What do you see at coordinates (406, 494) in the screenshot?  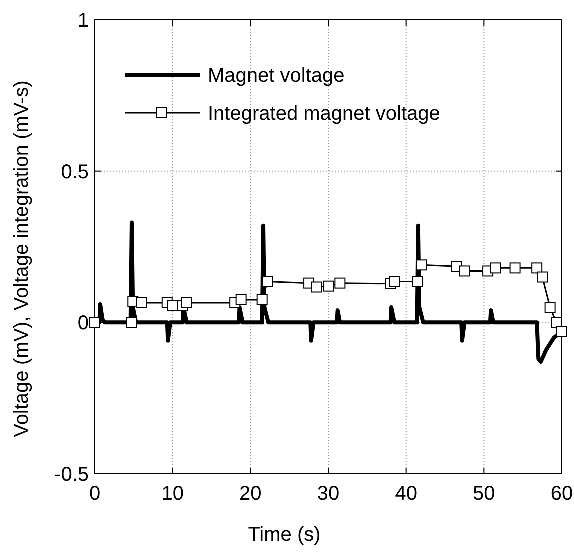 I see `x-tick-label: 40` at bounding box center [406, 494].